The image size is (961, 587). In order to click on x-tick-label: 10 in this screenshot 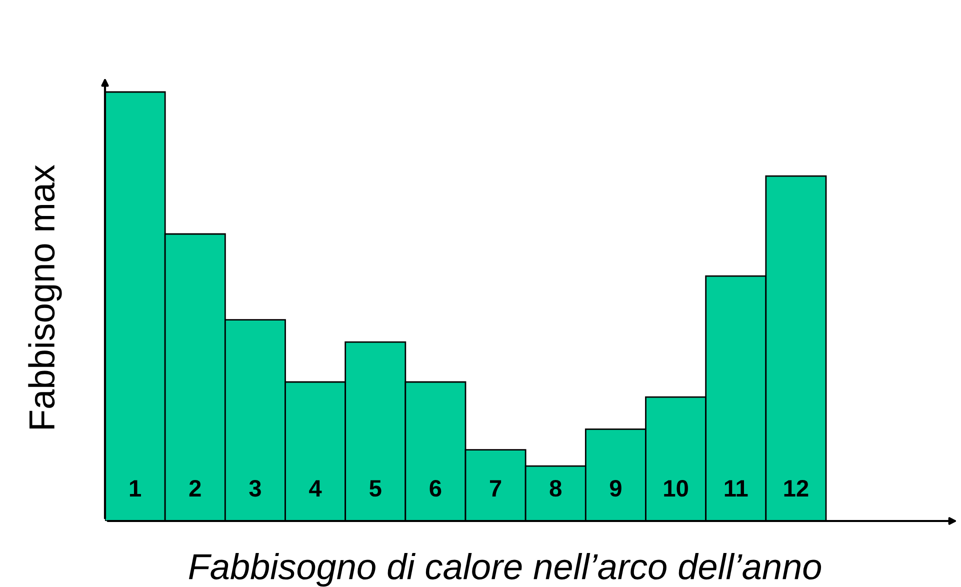, I will do `click(676, 488)`.